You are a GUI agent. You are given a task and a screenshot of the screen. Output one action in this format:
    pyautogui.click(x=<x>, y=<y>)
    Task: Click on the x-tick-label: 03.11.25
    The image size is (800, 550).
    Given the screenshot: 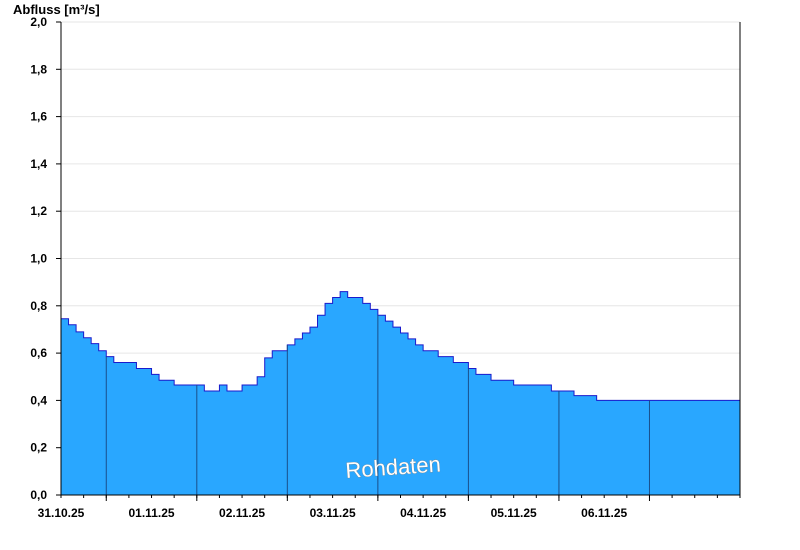 What is the action you would take?
    pyautogui.click(x=333, y=513)
    